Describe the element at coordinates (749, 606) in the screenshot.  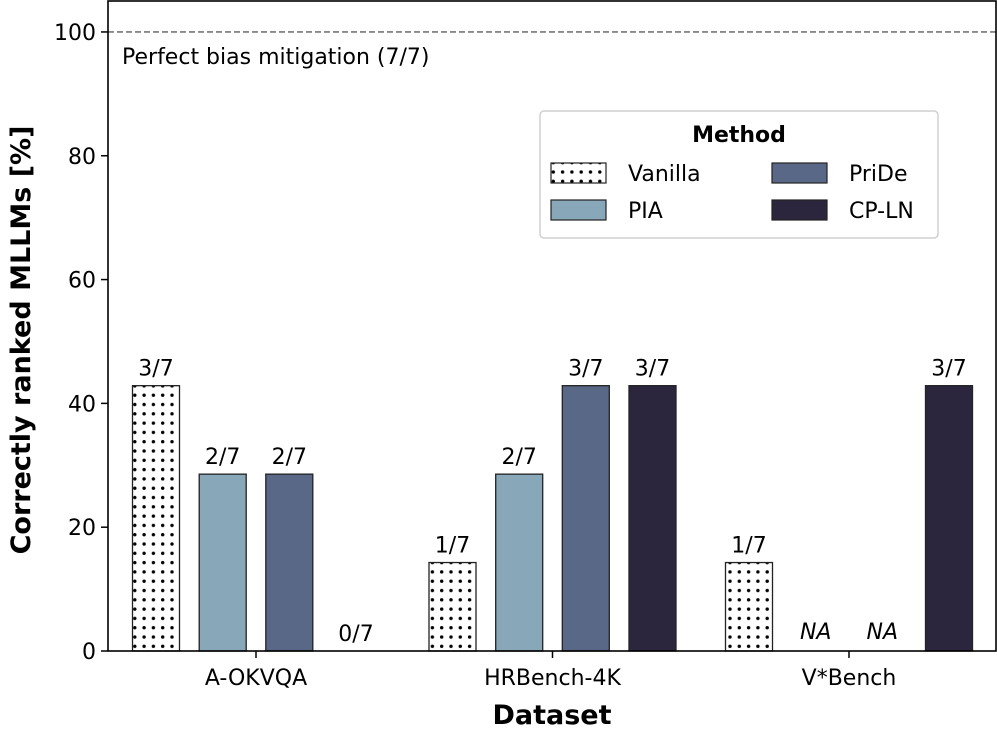
I see `bar-vanilla-v*bench` at that location.